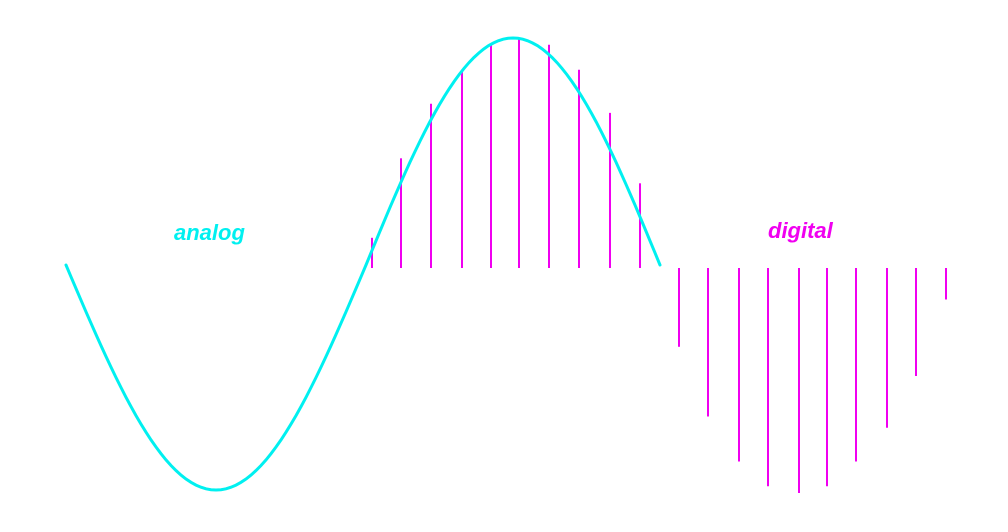 The width and height of the screenshot is (1008, 532). I want to click on analog-label: analog, so click(209, 232).